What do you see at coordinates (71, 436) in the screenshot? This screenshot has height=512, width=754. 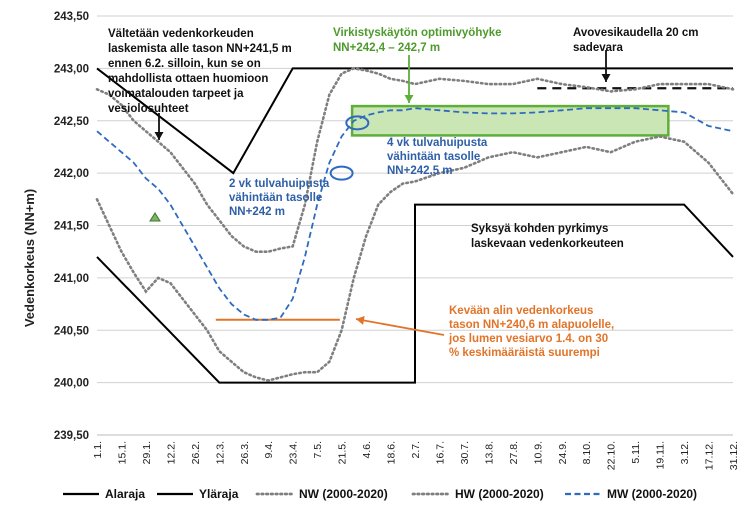 I see `y-tick-label: 239,50` at bounding box center [71, 436].